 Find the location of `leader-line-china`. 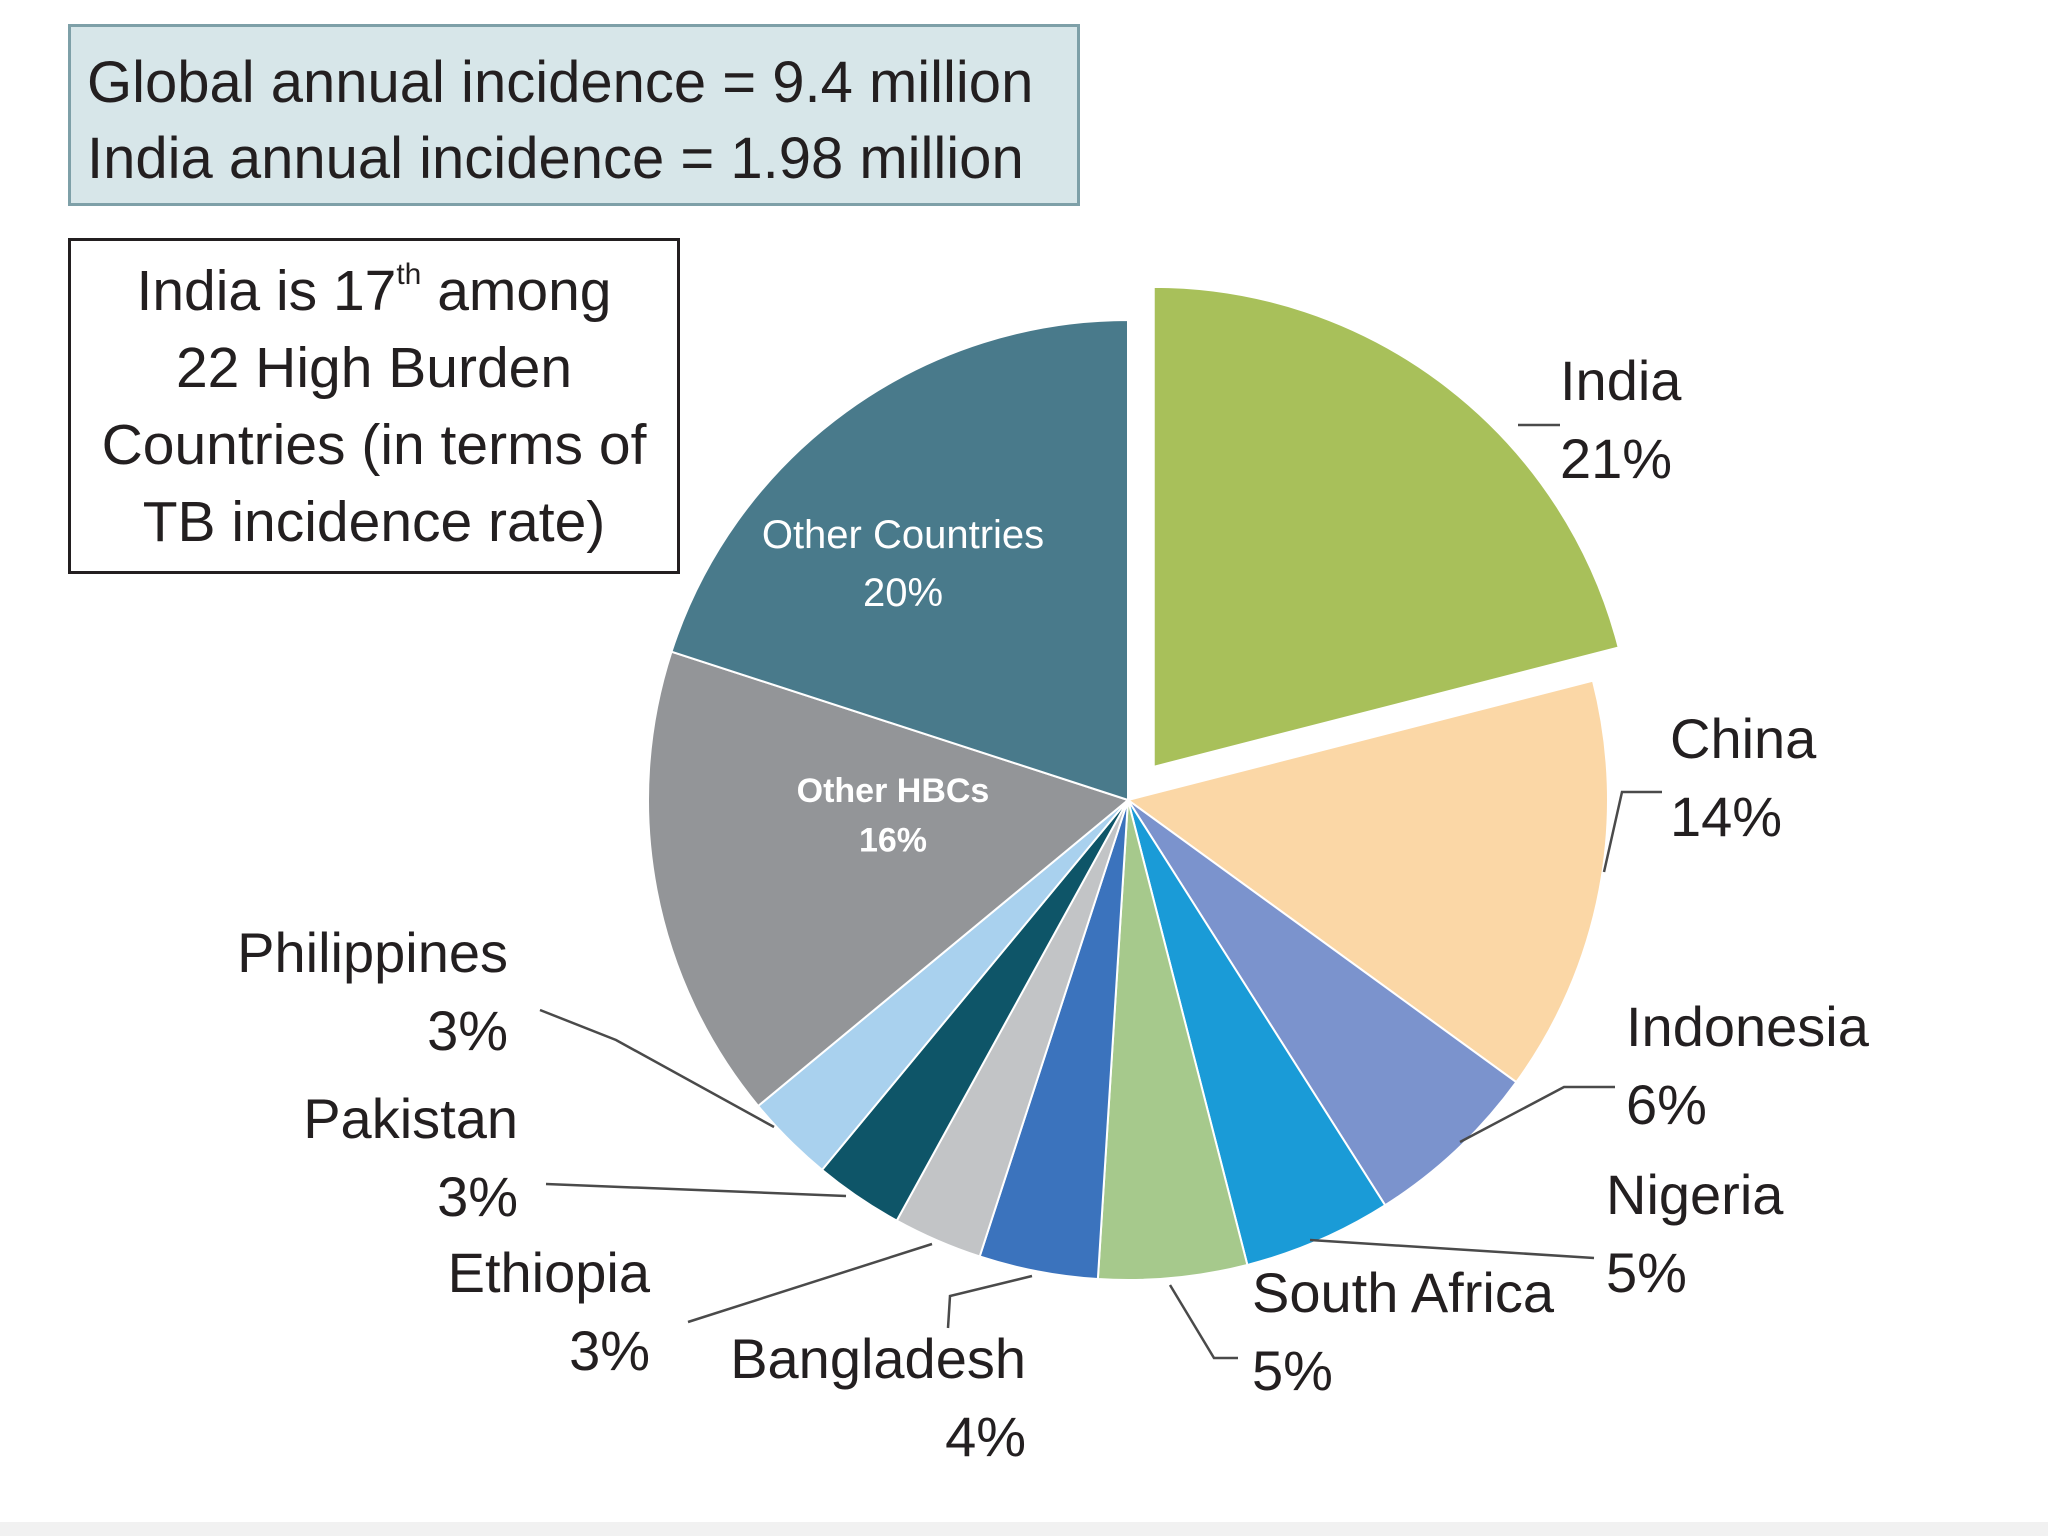

leader-line-china is located at coordinates (1632, 831).